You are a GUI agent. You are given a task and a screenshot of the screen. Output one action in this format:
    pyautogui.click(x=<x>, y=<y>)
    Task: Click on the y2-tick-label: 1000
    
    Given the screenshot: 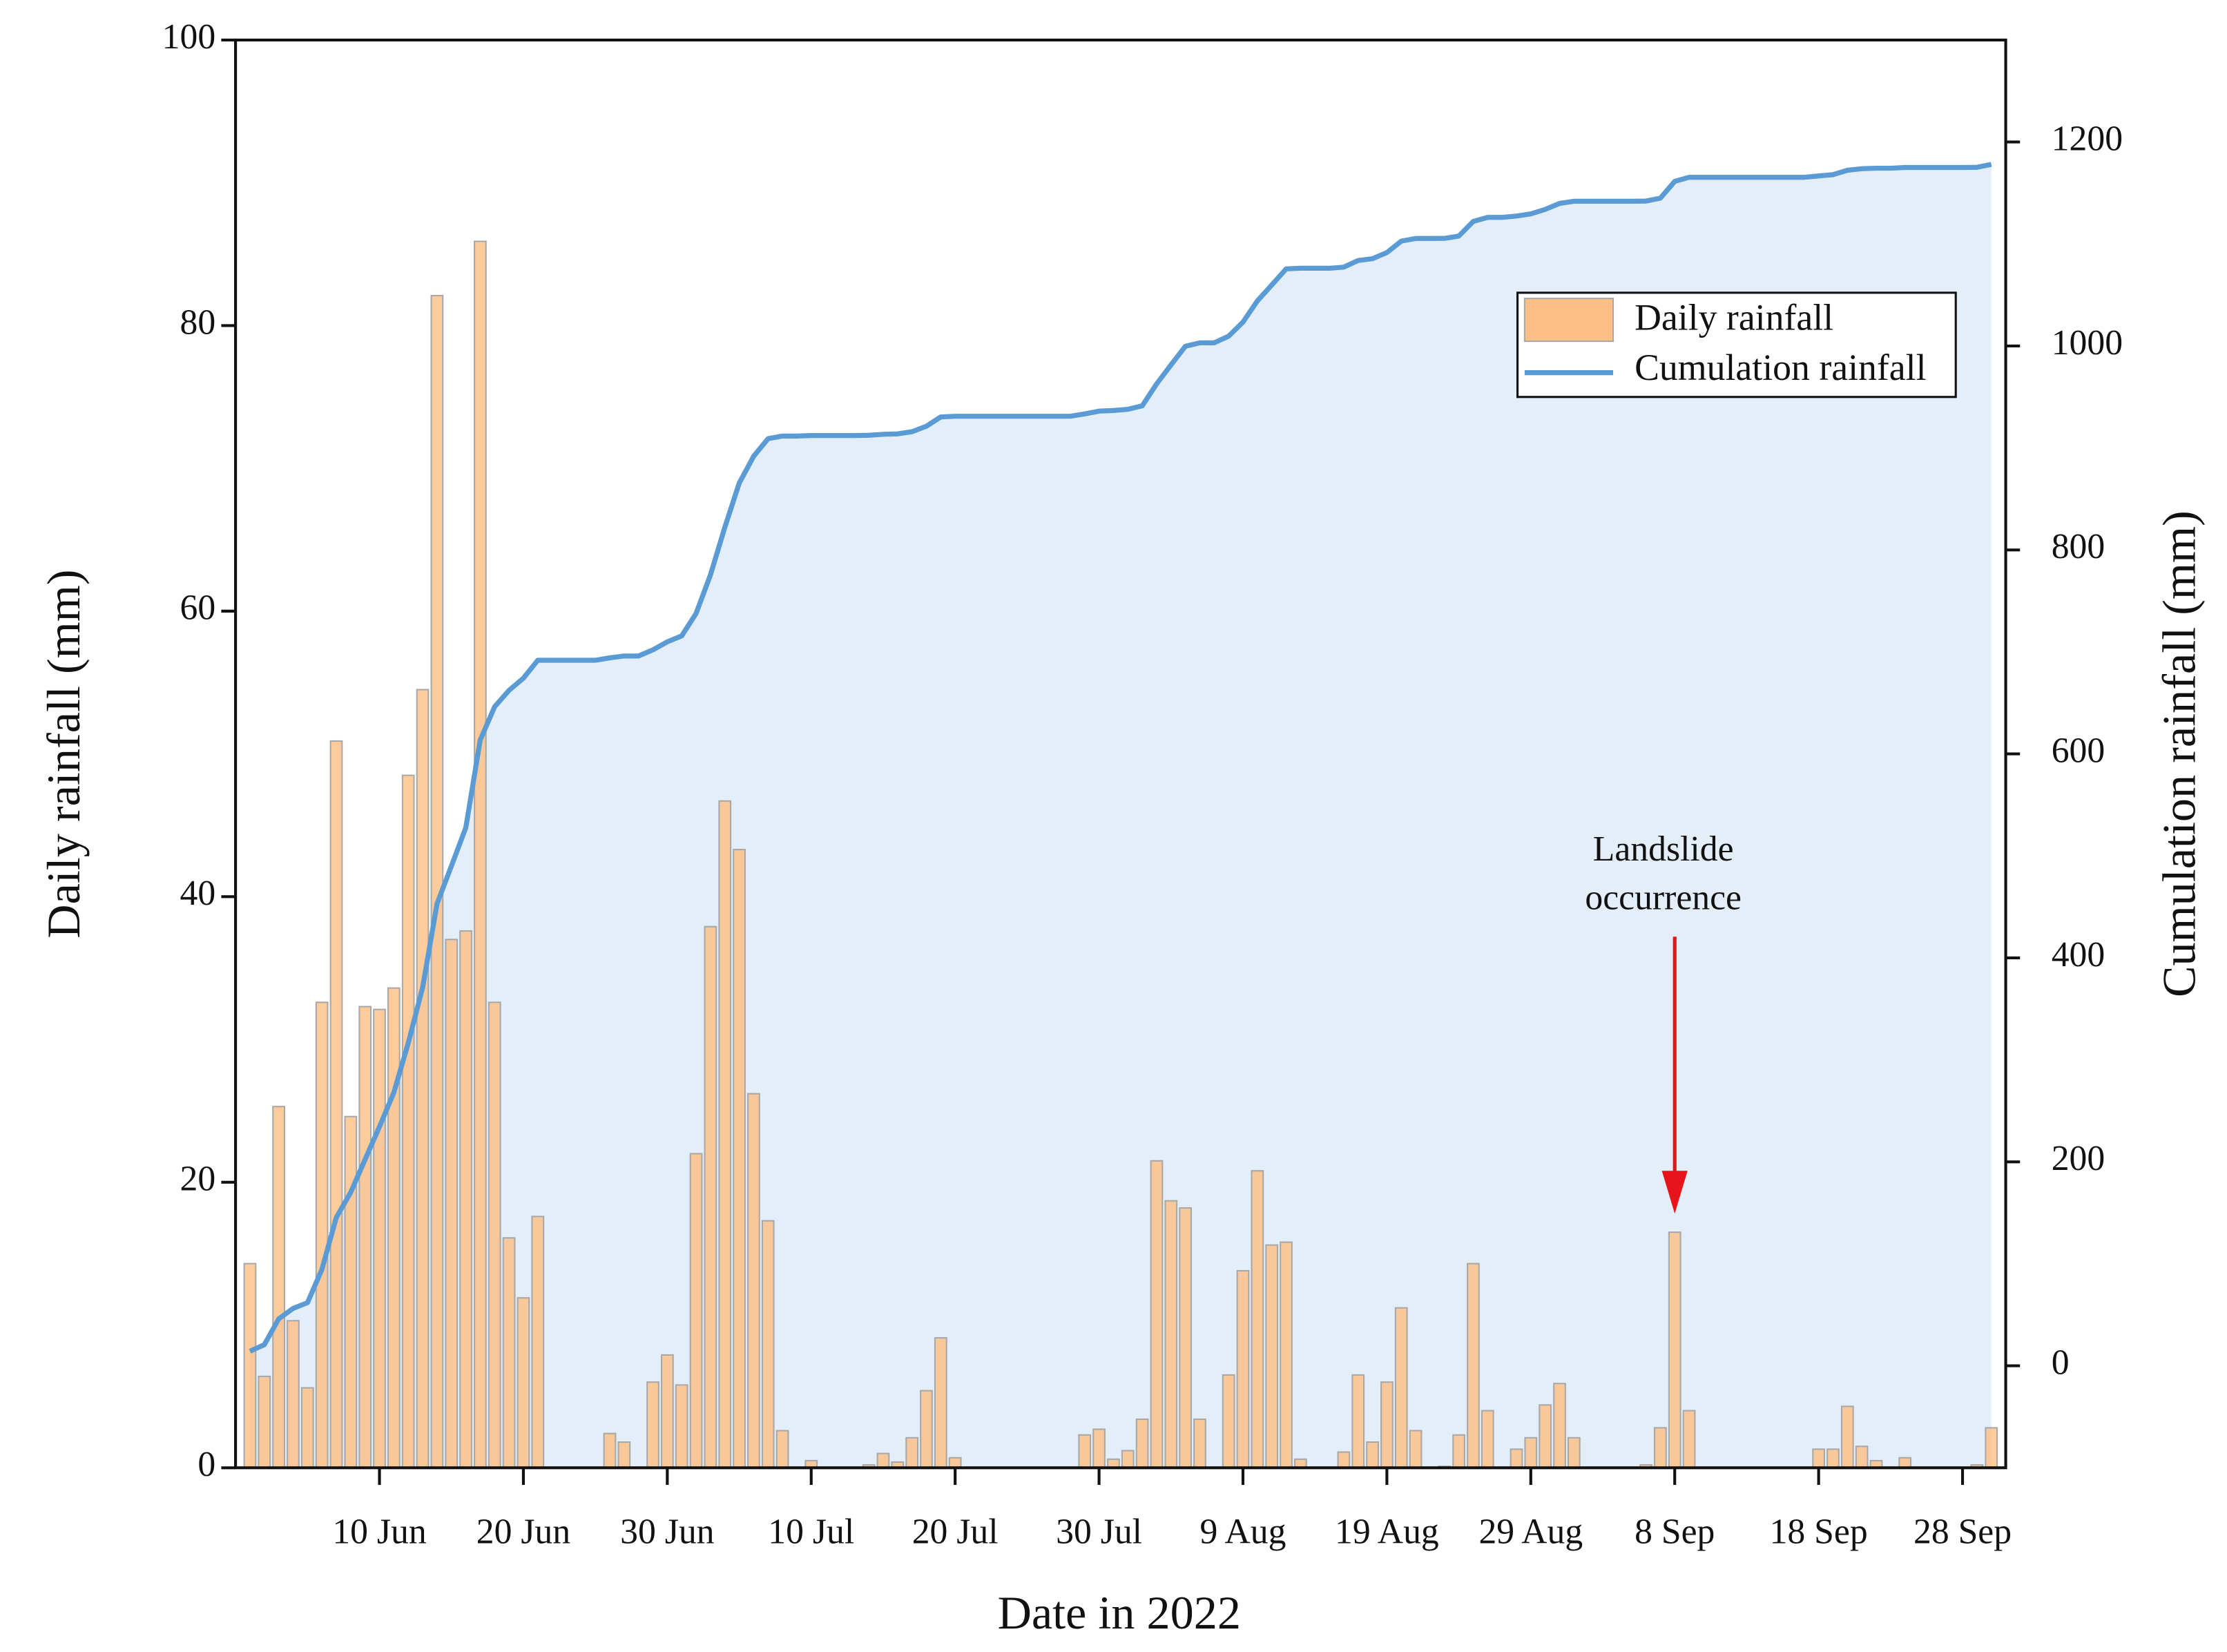 What is the action you would take?
    pyautogui.click(x=2087, y=343)
    